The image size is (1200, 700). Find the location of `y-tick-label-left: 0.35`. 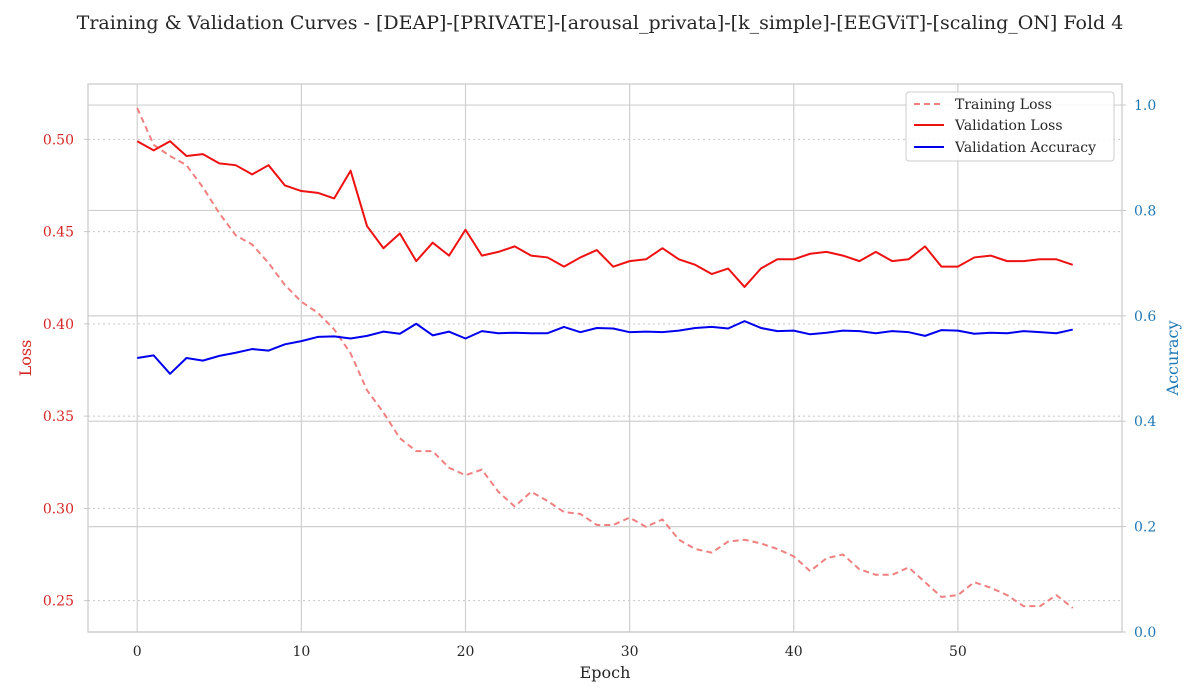

y-tick-label-left: 0.35 is located at coordinates (58, 417).